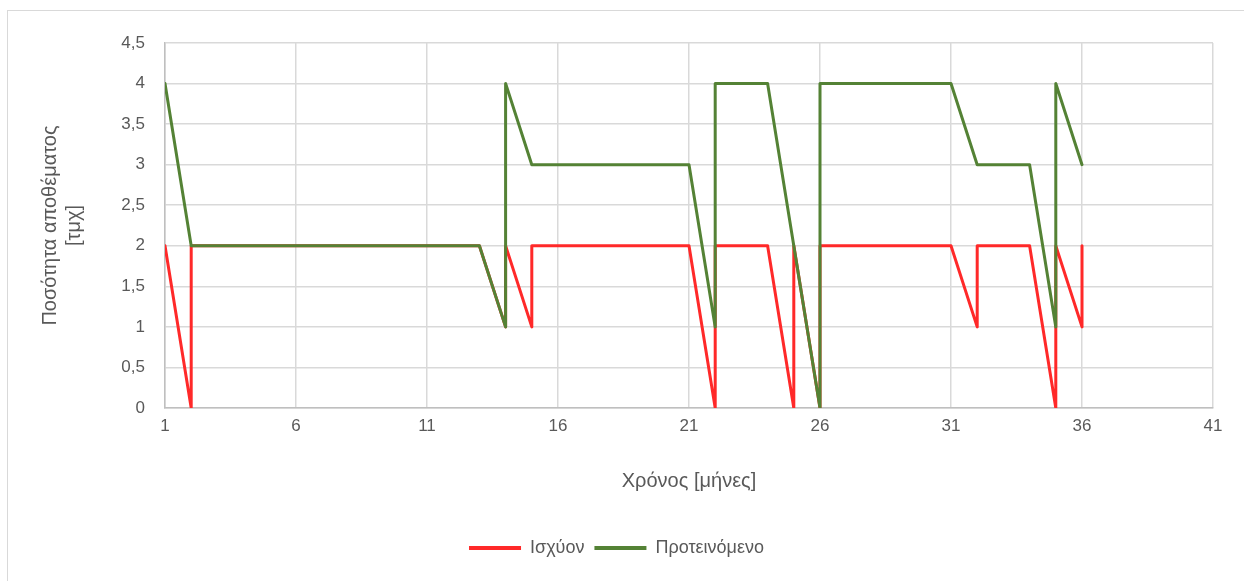 Image resolution: width=1244 pixels, height=581 pixels. What do you see at coordinates (951, 425) in the screenshot?
I see `x-tick-label: 31` at bounding box center [951, 425].